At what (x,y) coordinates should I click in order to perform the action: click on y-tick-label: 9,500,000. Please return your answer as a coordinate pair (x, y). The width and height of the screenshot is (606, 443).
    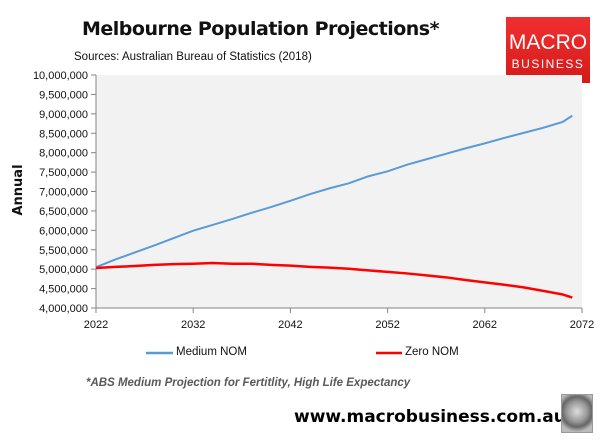
    Looking at the image, I should click on (63, 95).